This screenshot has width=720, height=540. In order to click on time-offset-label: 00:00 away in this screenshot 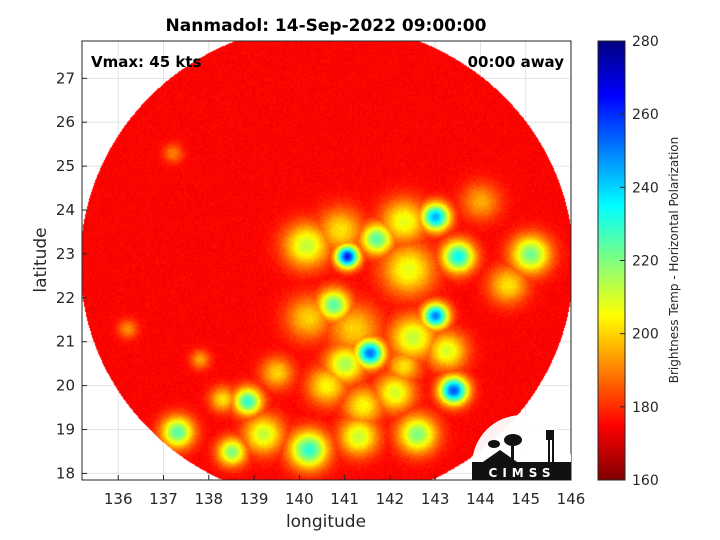, I will do `click(516, 62)`.